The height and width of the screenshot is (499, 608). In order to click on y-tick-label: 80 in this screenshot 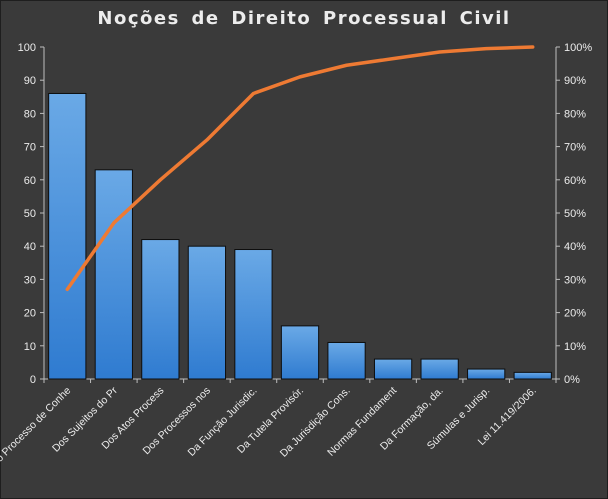, I will do `click(30, 114)`.